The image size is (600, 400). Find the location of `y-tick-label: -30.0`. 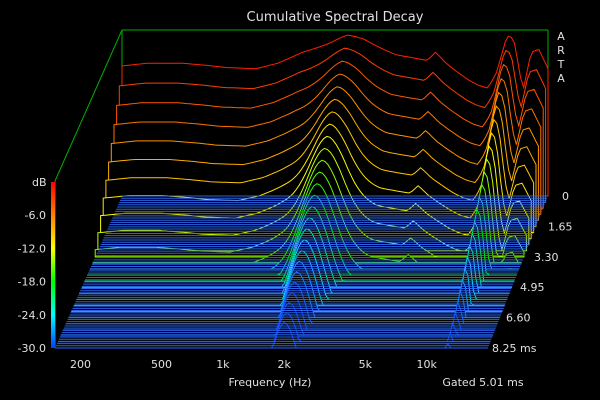

y-tick-label: -30.0 is located at coordinates (32, 348).